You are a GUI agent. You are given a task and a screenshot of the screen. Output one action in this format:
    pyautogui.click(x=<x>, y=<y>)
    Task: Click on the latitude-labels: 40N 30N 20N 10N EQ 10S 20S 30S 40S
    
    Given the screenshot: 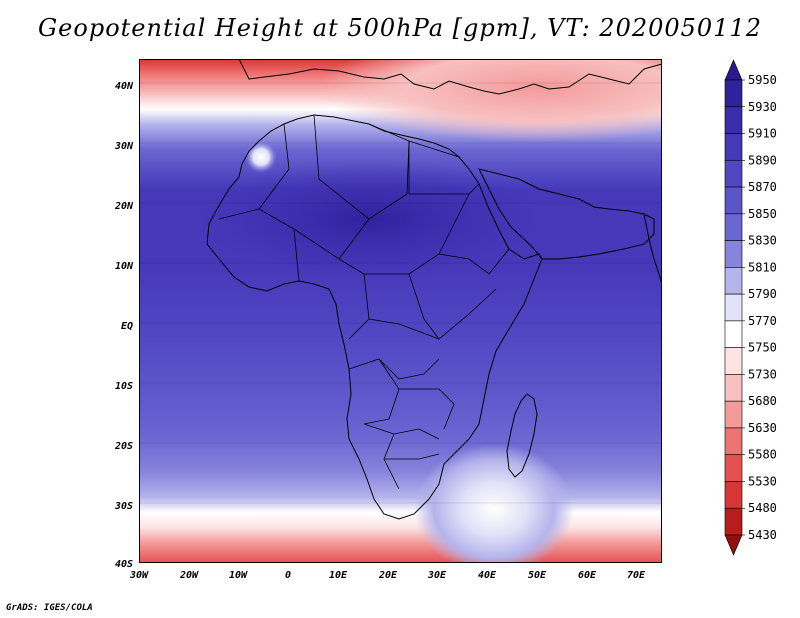 What is the action you would take?
    pyautogui.click(x=124, y=325)
    